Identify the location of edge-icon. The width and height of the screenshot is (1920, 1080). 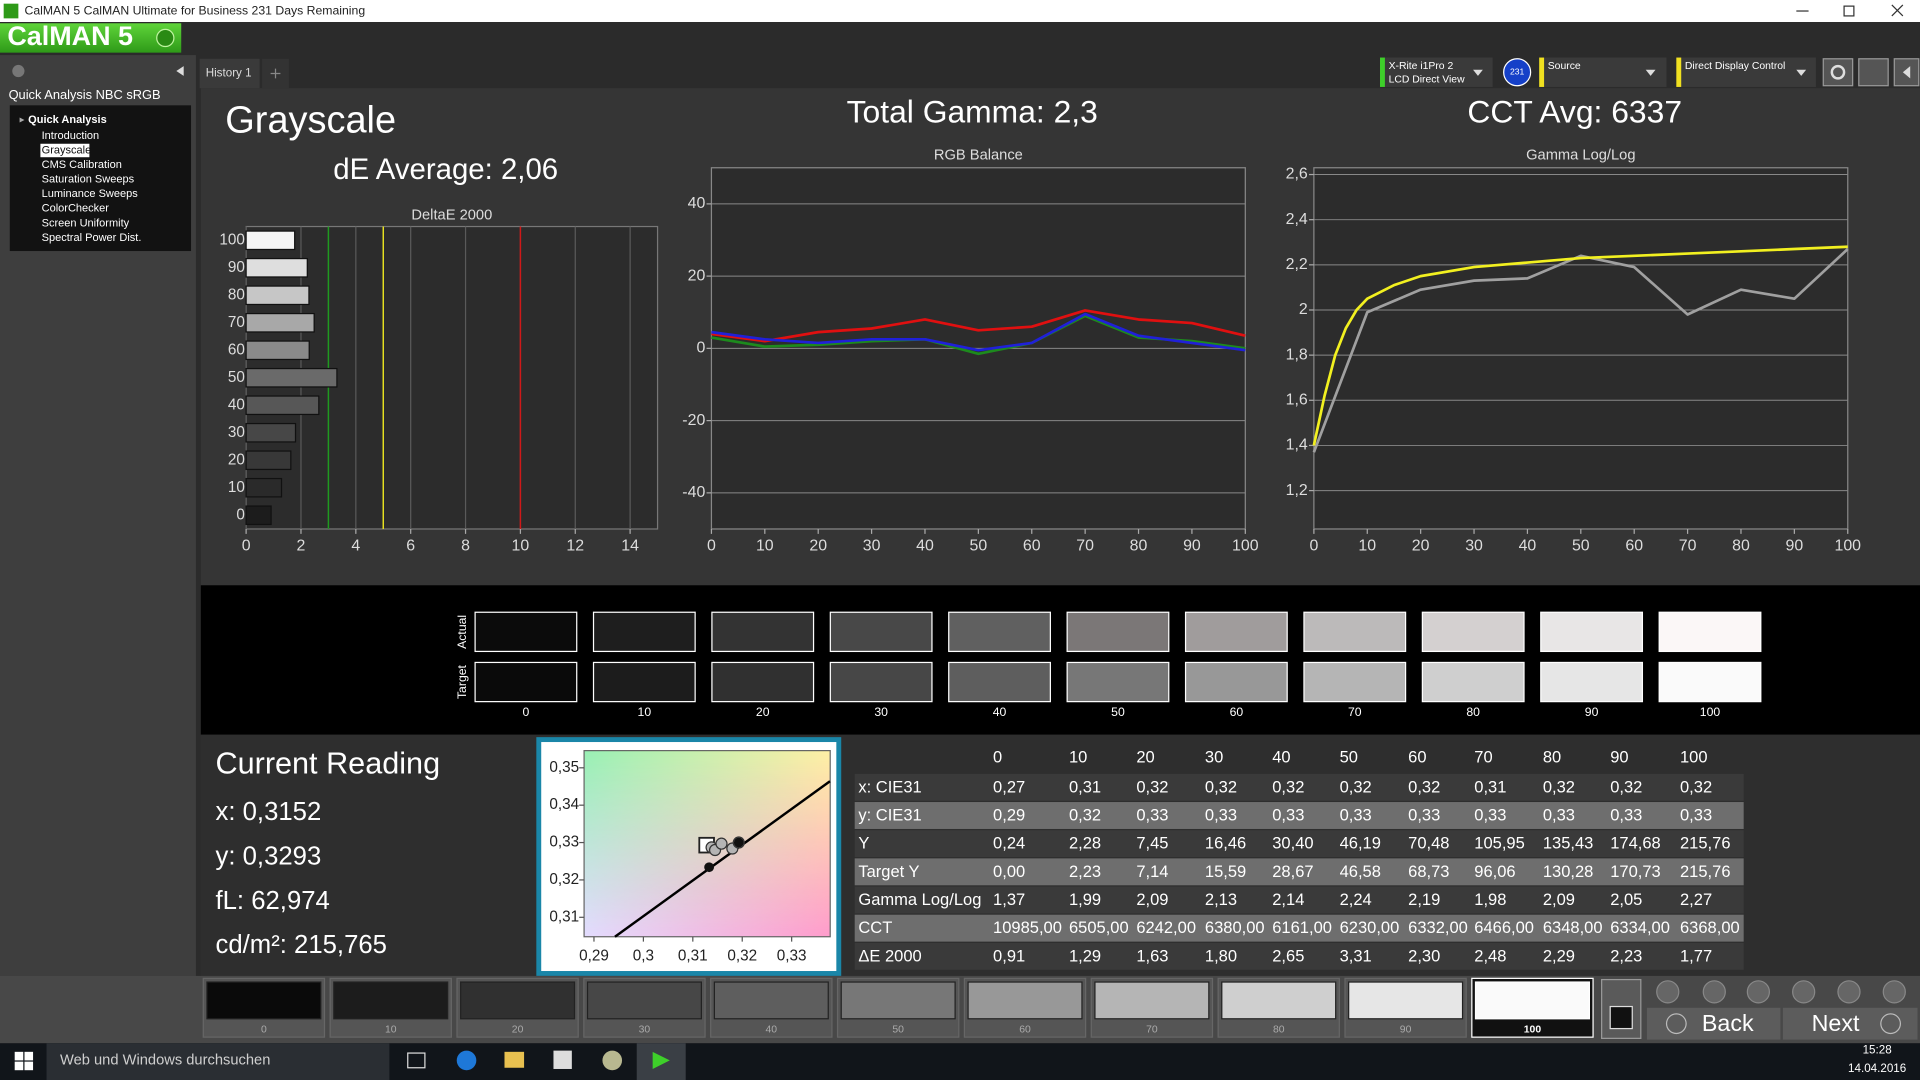
(466, 1060).